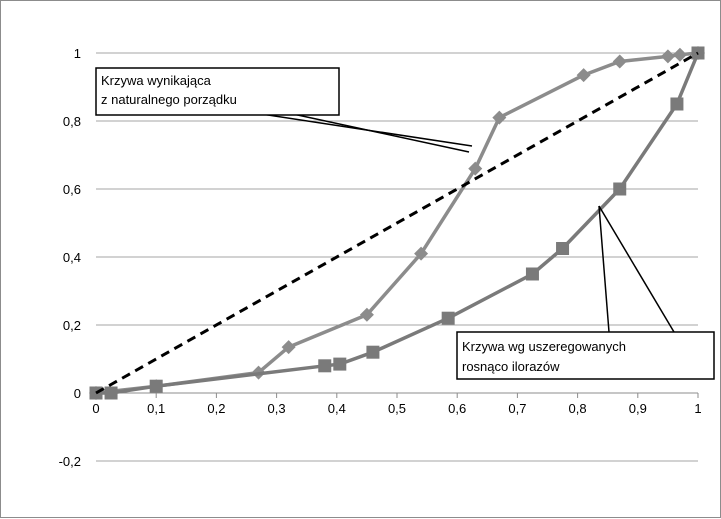 This screenshot has width=721, height=519. What do you see at coordinates (95, 408) in the screenshot?
I see `x-tick-label: 0` at bounding box center [95, 408].